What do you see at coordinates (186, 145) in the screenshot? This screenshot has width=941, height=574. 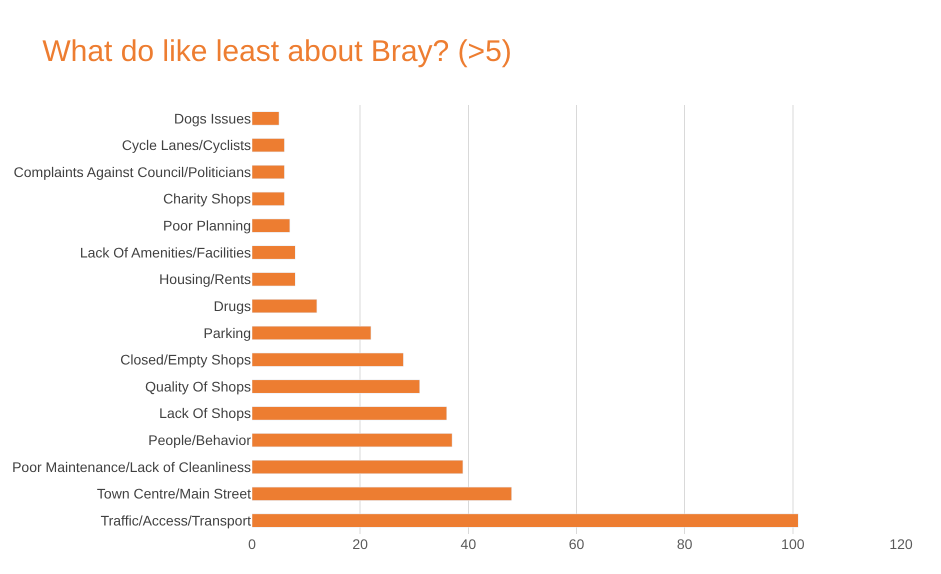 I see `y-tick-label: Cycle Lanes/Cyclists` at bounding box center [186, 145].